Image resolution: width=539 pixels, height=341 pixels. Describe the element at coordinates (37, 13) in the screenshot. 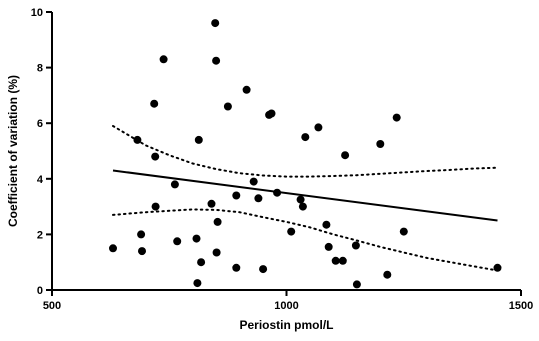

I see `y-tick-label: 10` at that location.